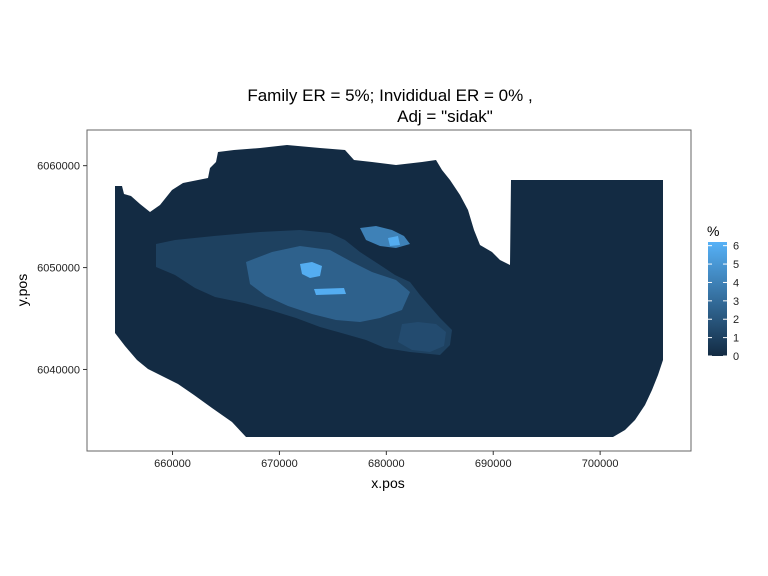 The height and width of the screenshot is (576, 768). Describe the element at coordinates (736, 320) in the screenshot. I see `legend-tick-label: 2` at that location.